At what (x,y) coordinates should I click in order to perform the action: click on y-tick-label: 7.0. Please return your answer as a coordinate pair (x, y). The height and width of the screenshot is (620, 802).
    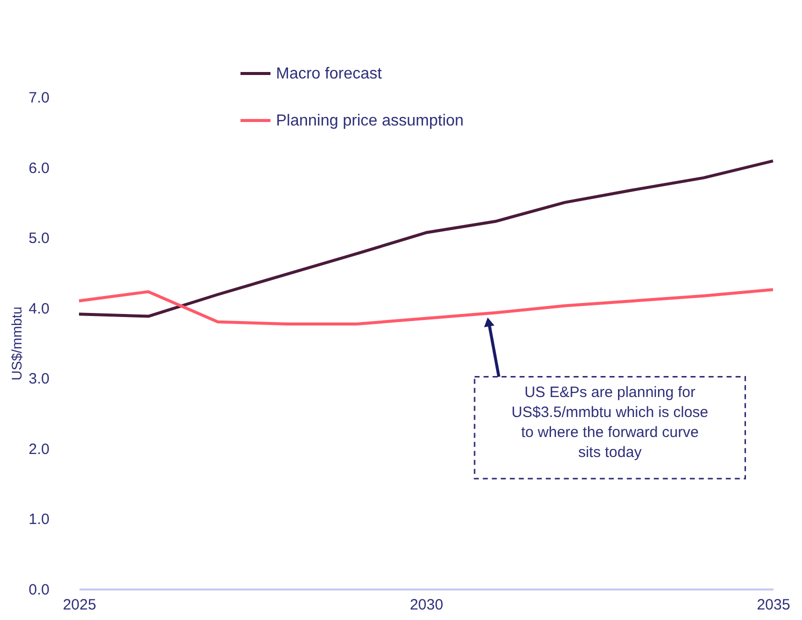
    Looking at the image, I should click on (39, 98).